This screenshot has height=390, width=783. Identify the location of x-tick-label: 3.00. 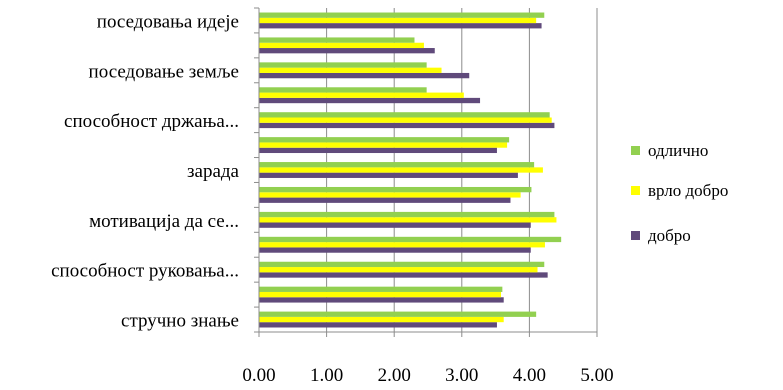
(461, 375).